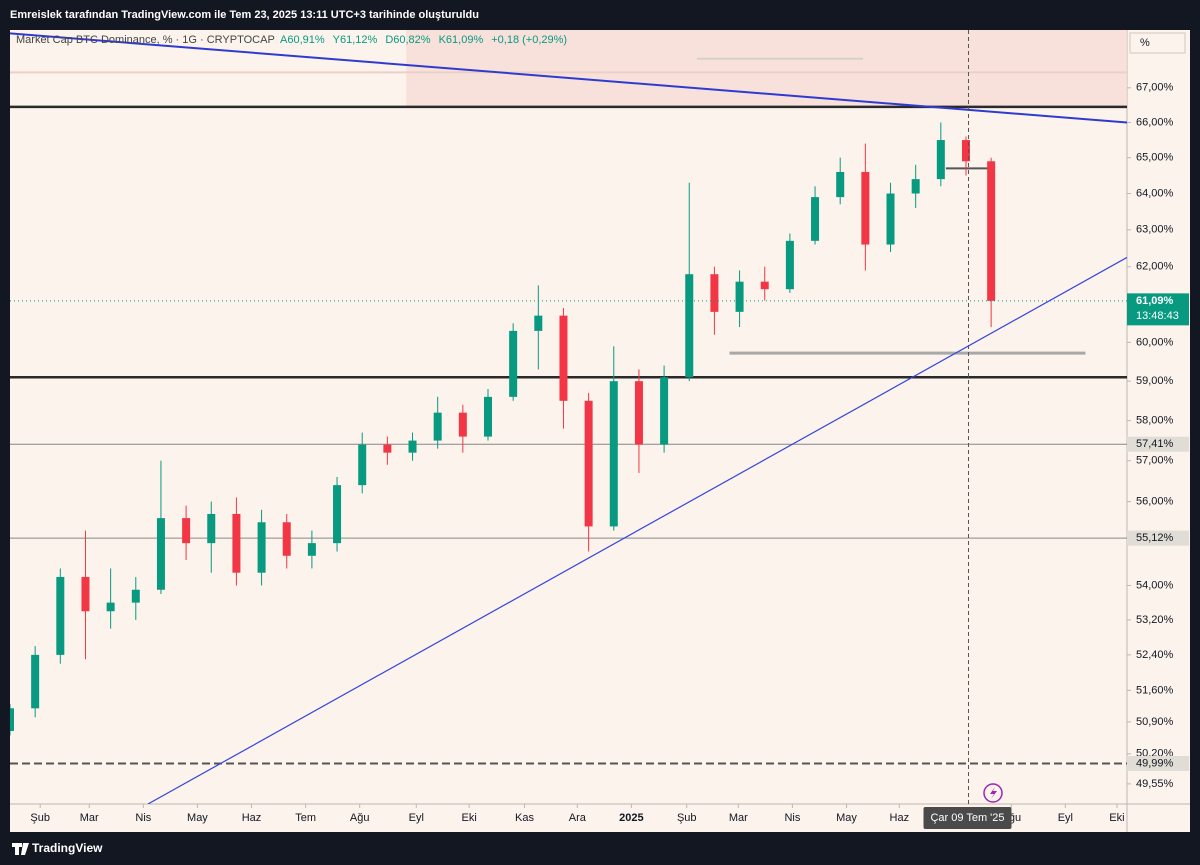 The width and height of the screenshot is (1200, 865). I want to click on y-tick-label: 60,00%, so click(1155, 342).